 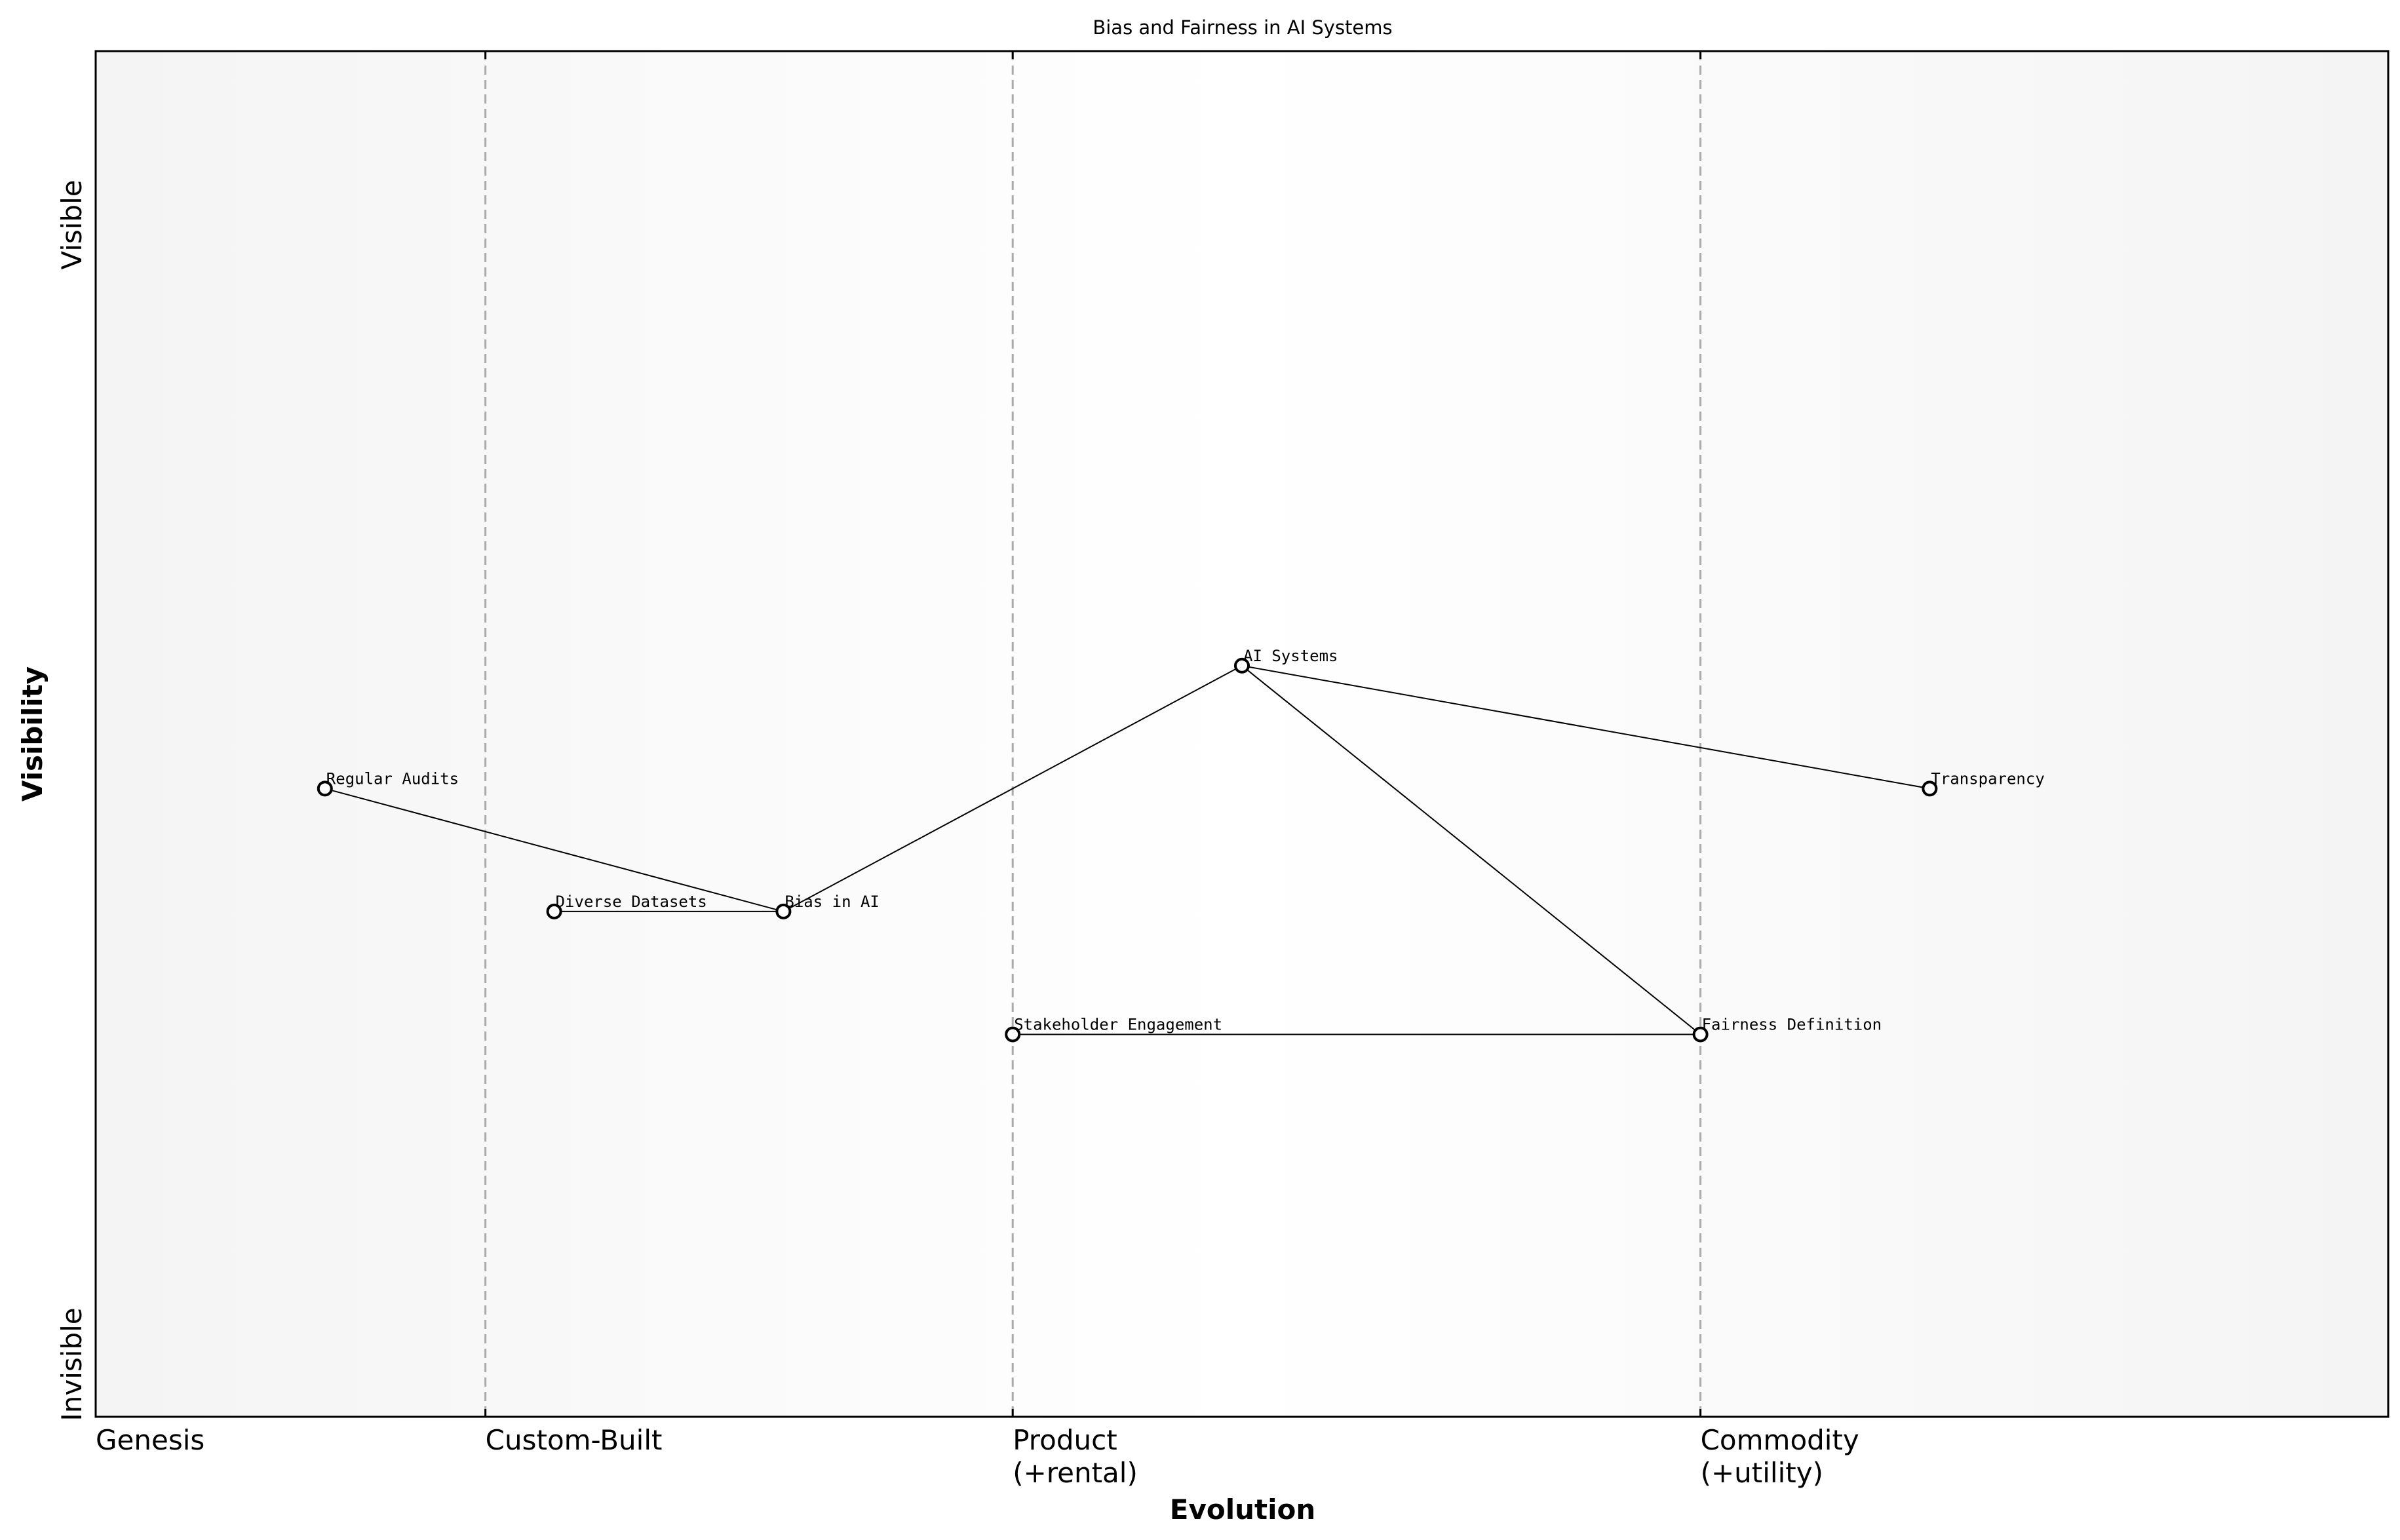 I want to click on stage-label-line: (+rental), so click(x=1075, y=1473).